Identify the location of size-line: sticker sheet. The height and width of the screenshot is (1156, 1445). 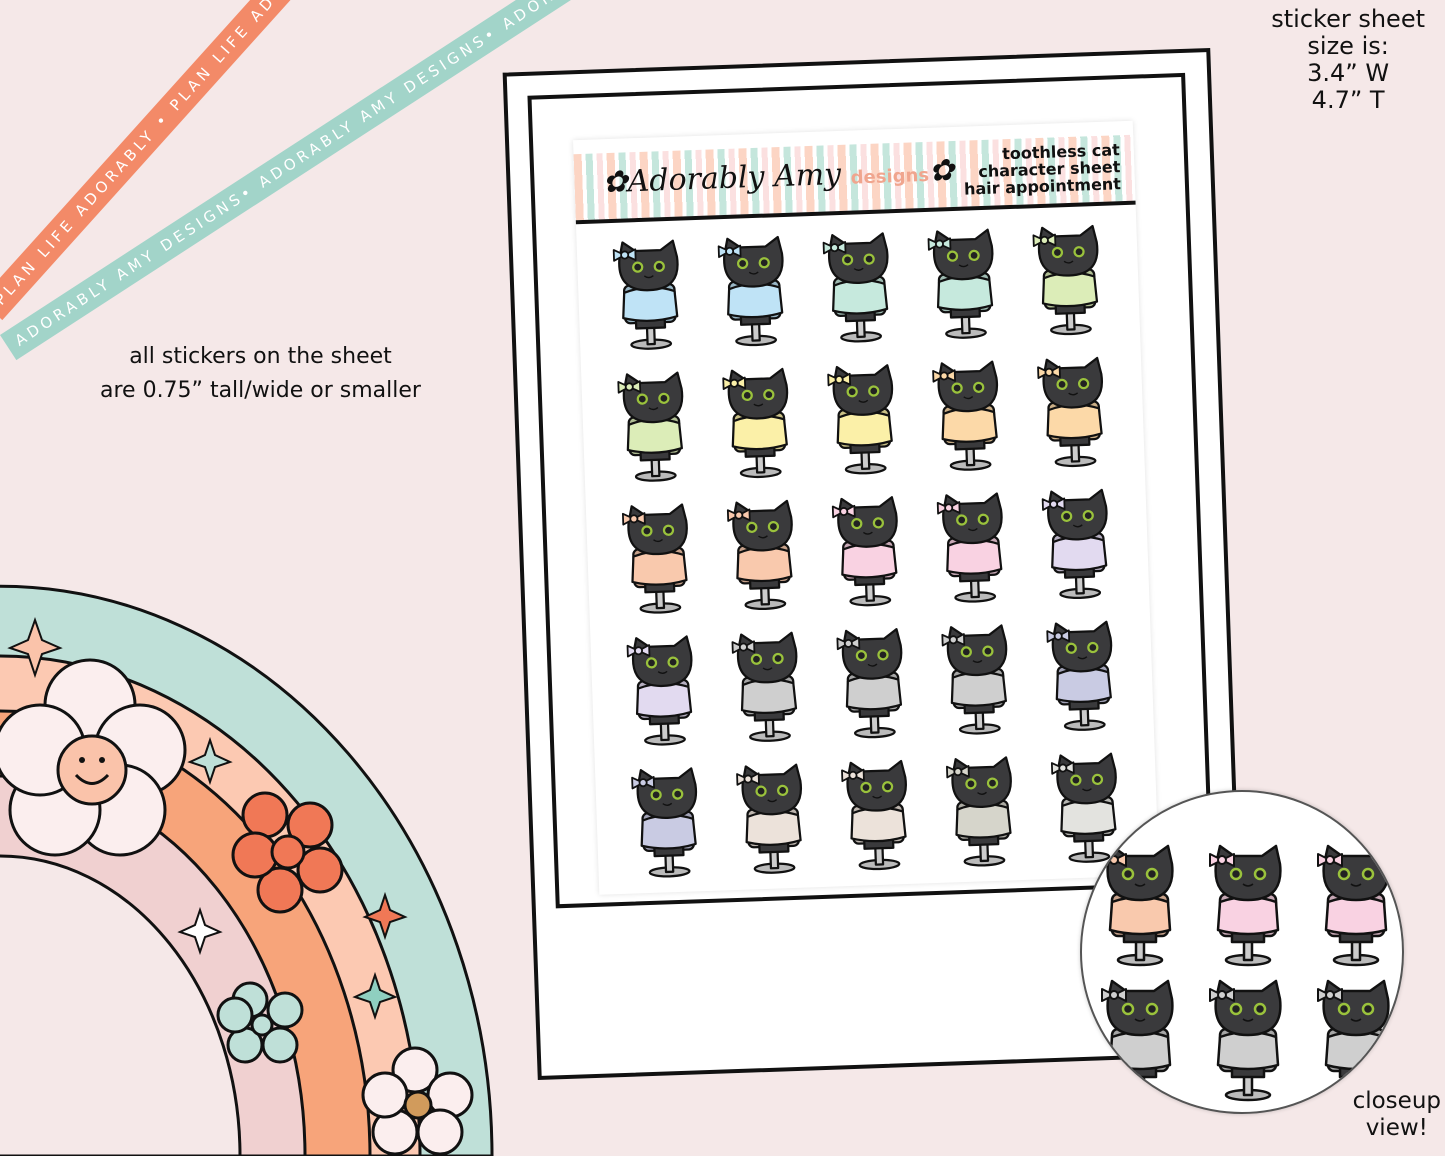
(1348, 19).